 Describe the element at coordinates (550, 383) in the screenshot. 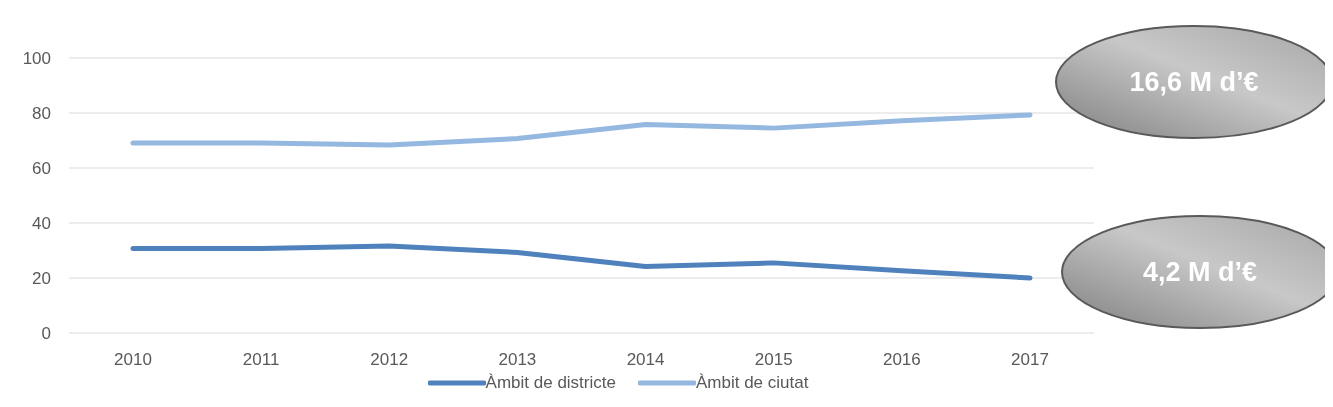

I see `legend-label: Àmbit de districte` at that location.